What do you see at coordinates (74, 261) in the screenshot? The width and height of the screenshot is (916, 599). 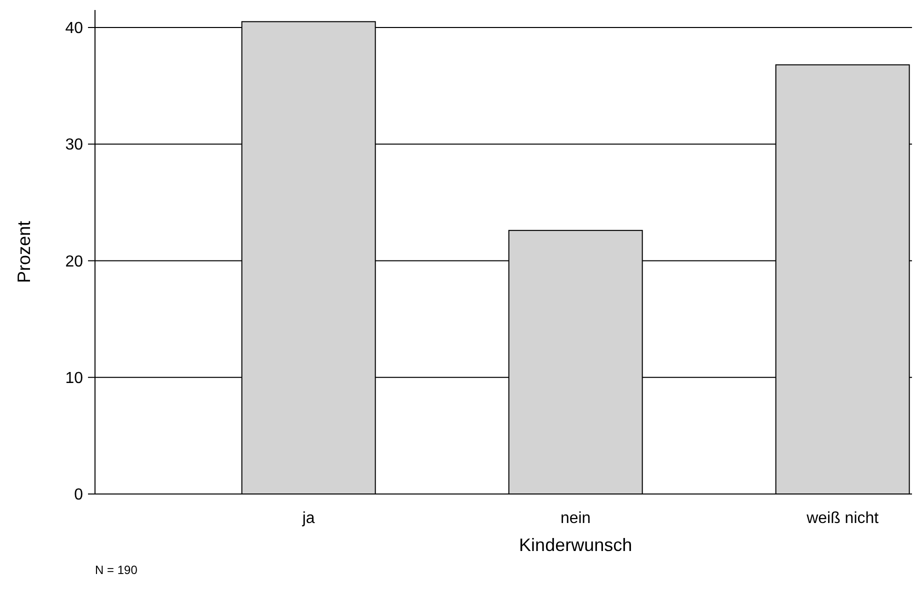 I see `y-tick-label: 20` at bounding box center [74, 261].